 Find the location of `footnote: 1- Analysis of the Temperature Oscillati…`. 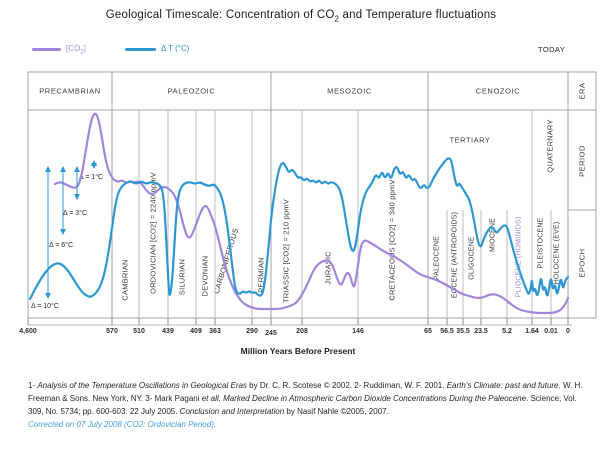

footnote: 1- Analysis of the Temperature Oscillati… is located at coordinates (306, 405).